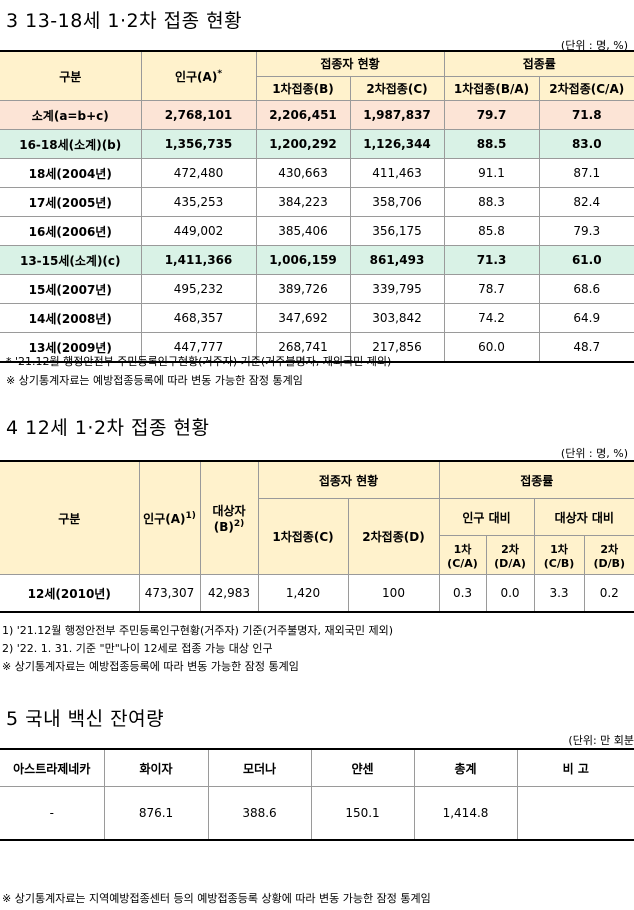  What do you see at coordinates (586, 88) in the screenshot?
I see `header-rate2: 2차접종(C/A)` at bounding box center [586, 88].